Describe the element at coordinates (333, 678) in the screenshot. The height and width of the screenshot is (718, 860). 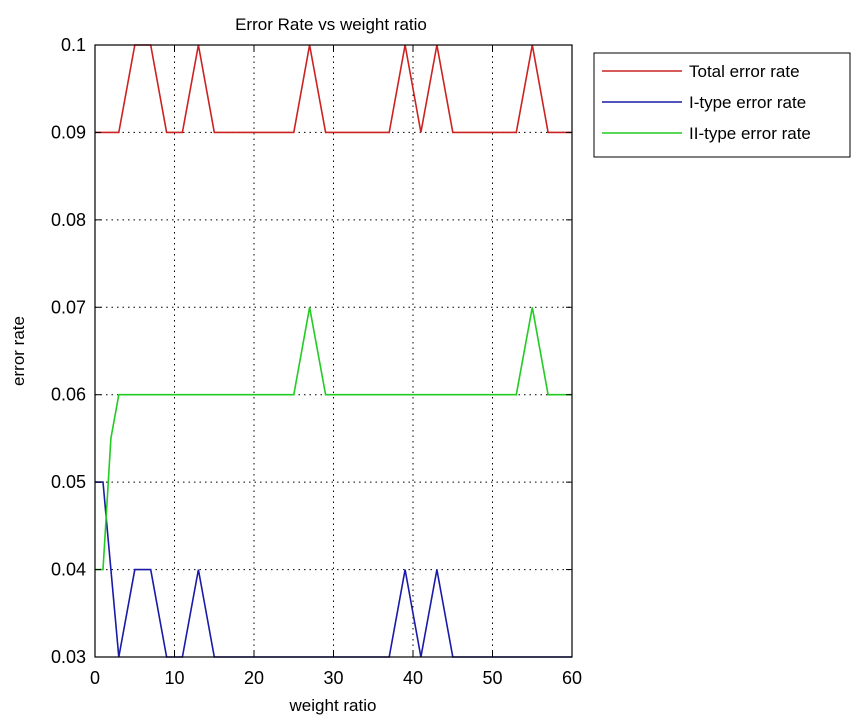
I see `x-tick-label: 30` at that location.